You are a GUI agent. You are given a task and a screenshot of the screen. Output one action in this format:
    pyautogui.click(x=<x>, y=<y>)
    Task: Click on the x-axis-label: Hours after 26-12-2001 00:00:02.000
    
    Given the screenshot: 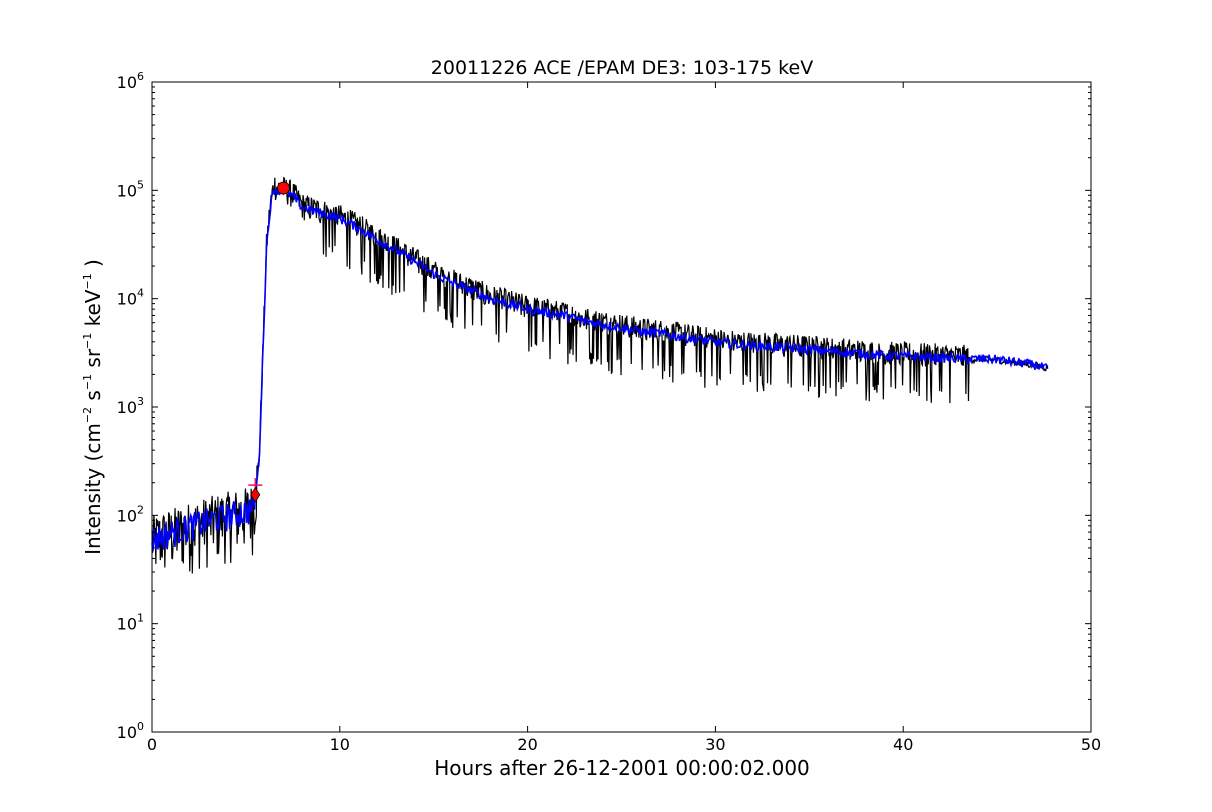 What is the action you would take?
    pyautogui.click(x=622, y=768)
    